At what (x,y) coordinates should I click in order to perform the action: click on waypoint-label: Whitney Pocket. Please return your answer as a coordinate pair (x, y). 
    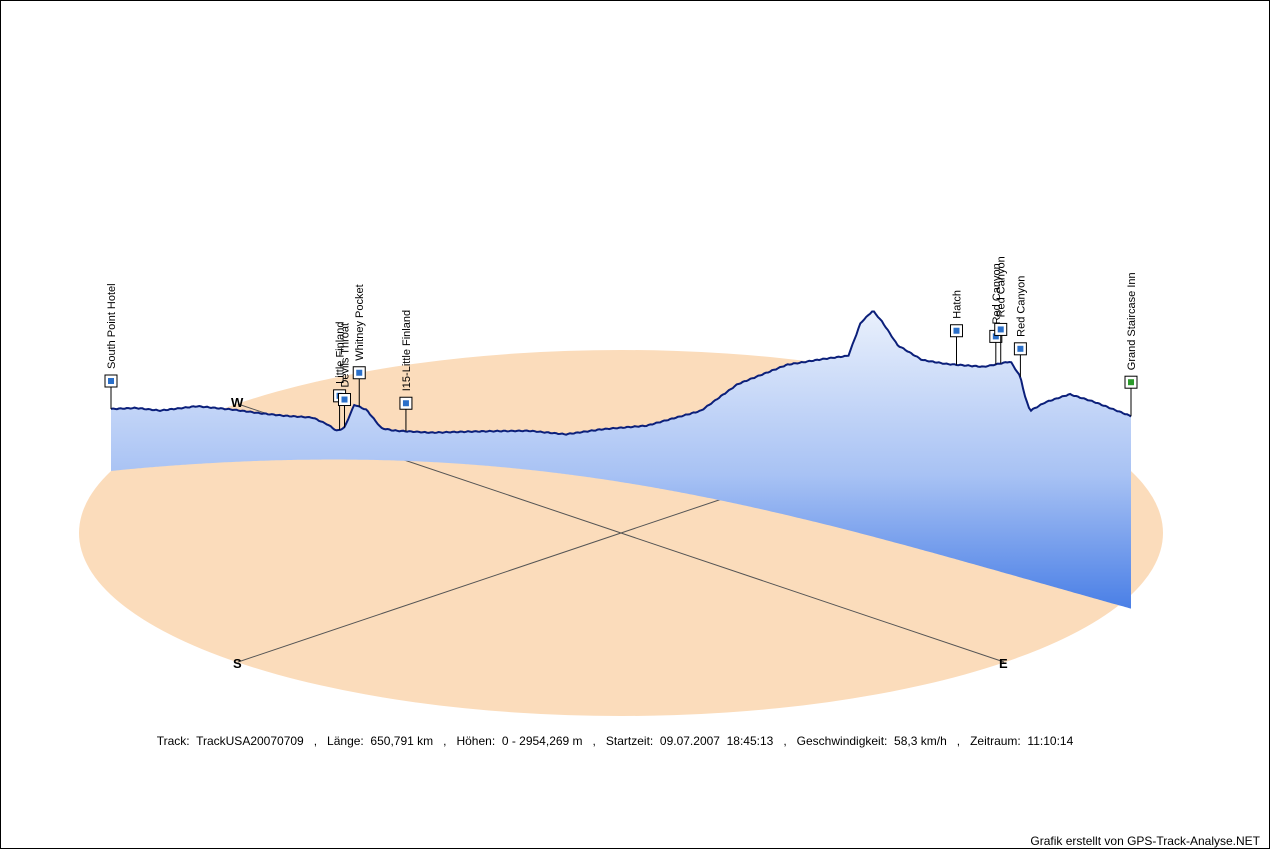
    Looking at the image, I should click on (360, 322).